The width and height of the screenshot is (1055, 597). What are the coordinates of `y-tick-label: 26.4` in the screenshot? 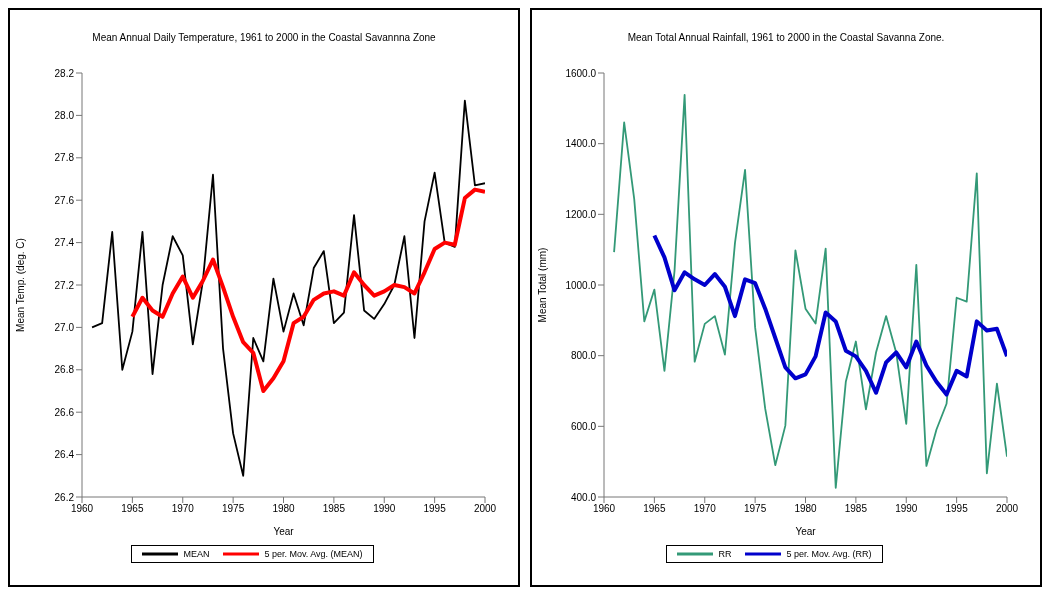 It's located at (64, 455).